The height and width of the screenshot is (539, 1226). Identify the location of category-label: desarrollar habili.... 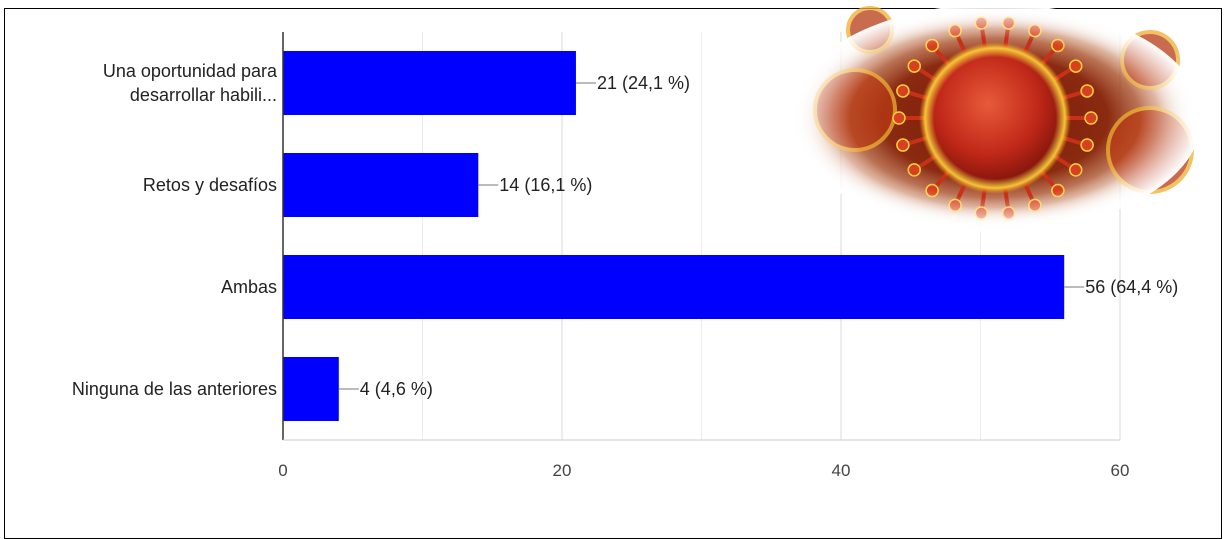
(203, 95).